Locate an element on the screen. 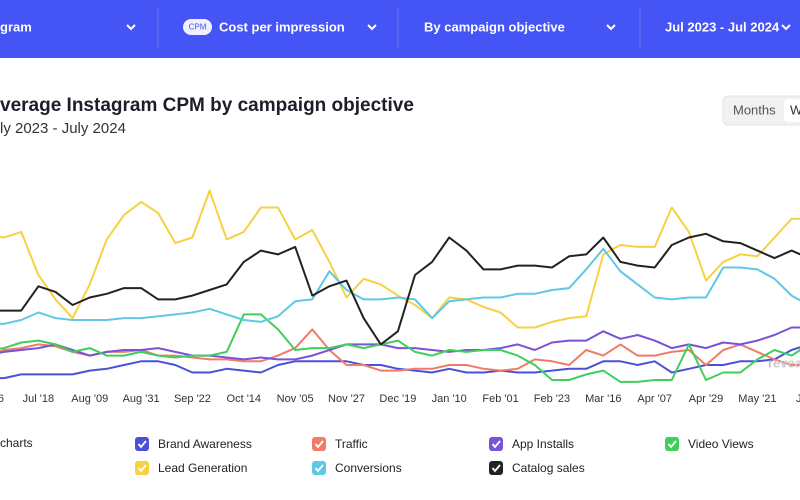 The width and height of the screenshot is (800, 500). legend-label: Brand Awareness is located at coordinates (205, 444).